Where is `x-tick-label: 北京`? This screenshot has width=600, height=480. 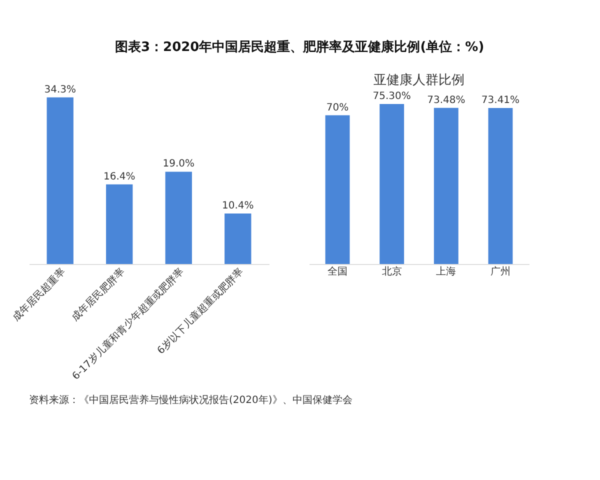 x-tick-label: 北京 is located at coordinates (392, 272).